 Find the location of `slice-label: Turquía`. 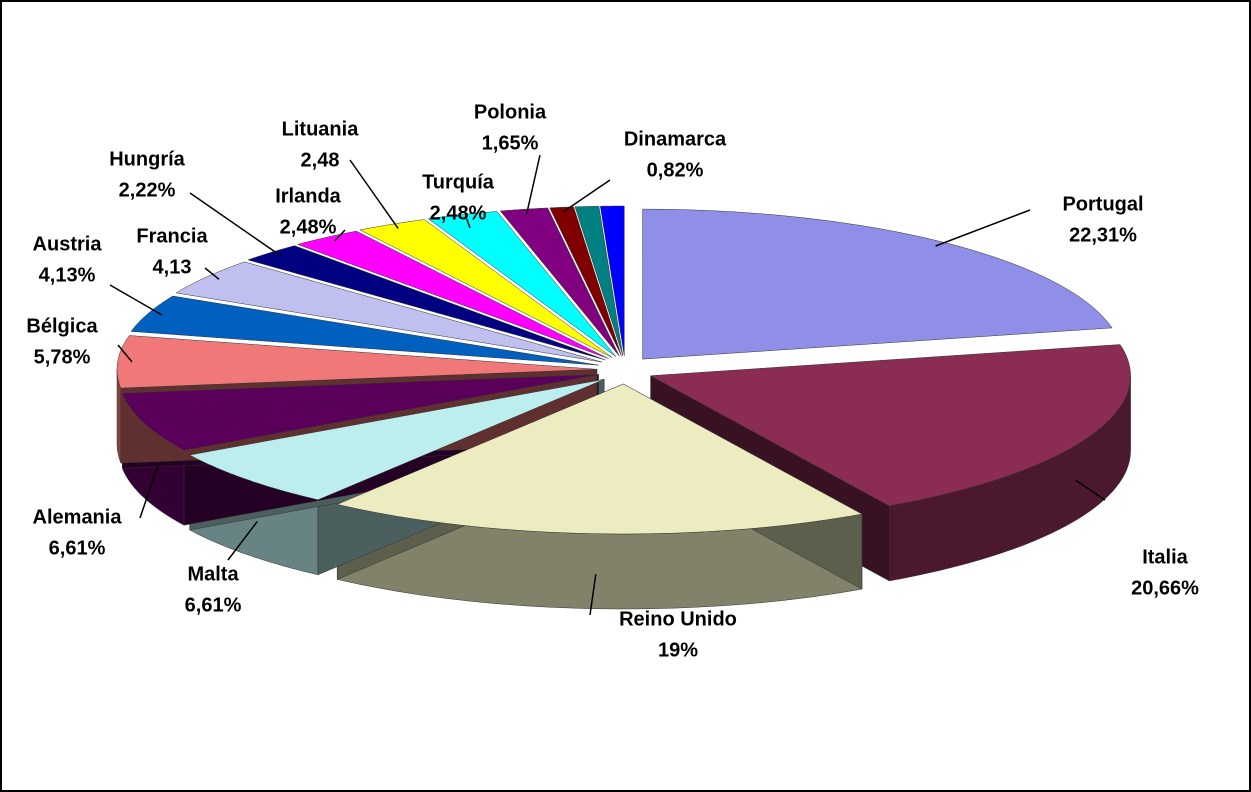

slice-label: Turquía is located at coordinates (458, 182).